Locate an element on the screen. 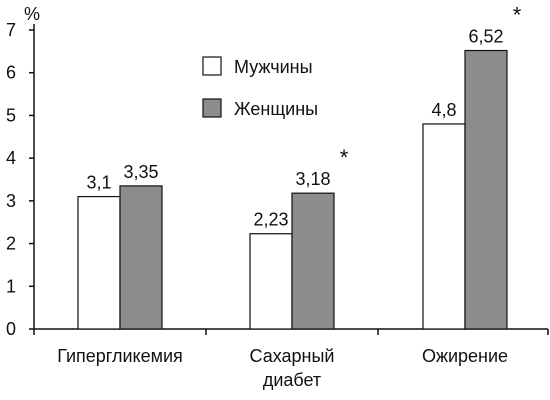  category-label: Ожирение is located at coordinates (465, 356).